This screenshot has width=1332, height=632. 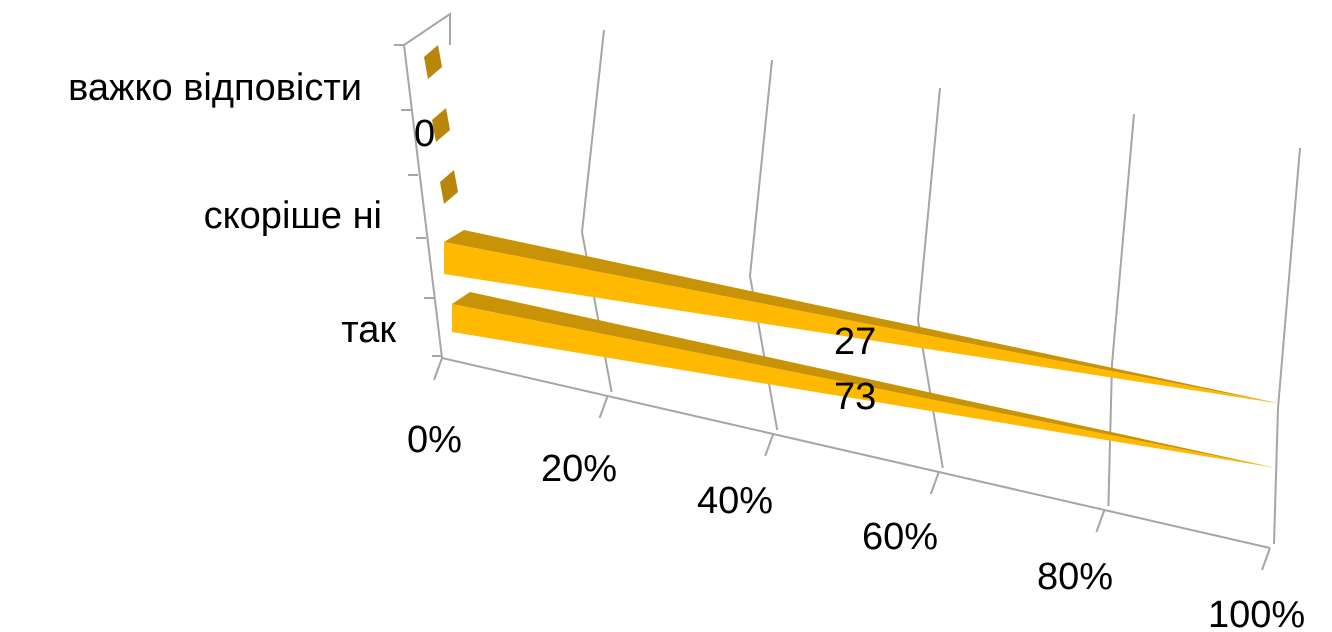 What do you see at coordinates (434, 440) in the screenshot?
I see `x-tick-label: 0%` at bounding box center [434, 440].